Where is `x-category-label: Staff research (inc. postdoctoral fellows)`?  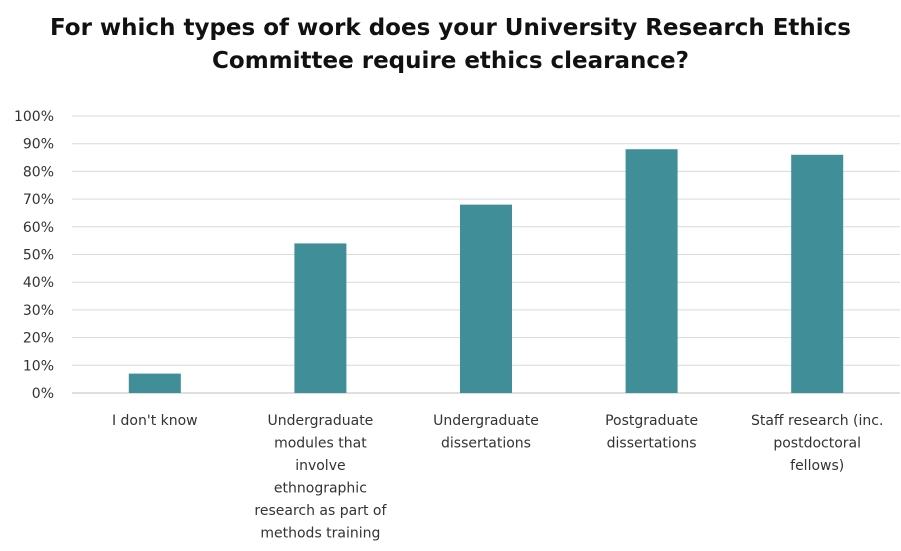 x-category-label: Staff research (inc. postdoctoral fellows) is located at coordinates (817, 443).